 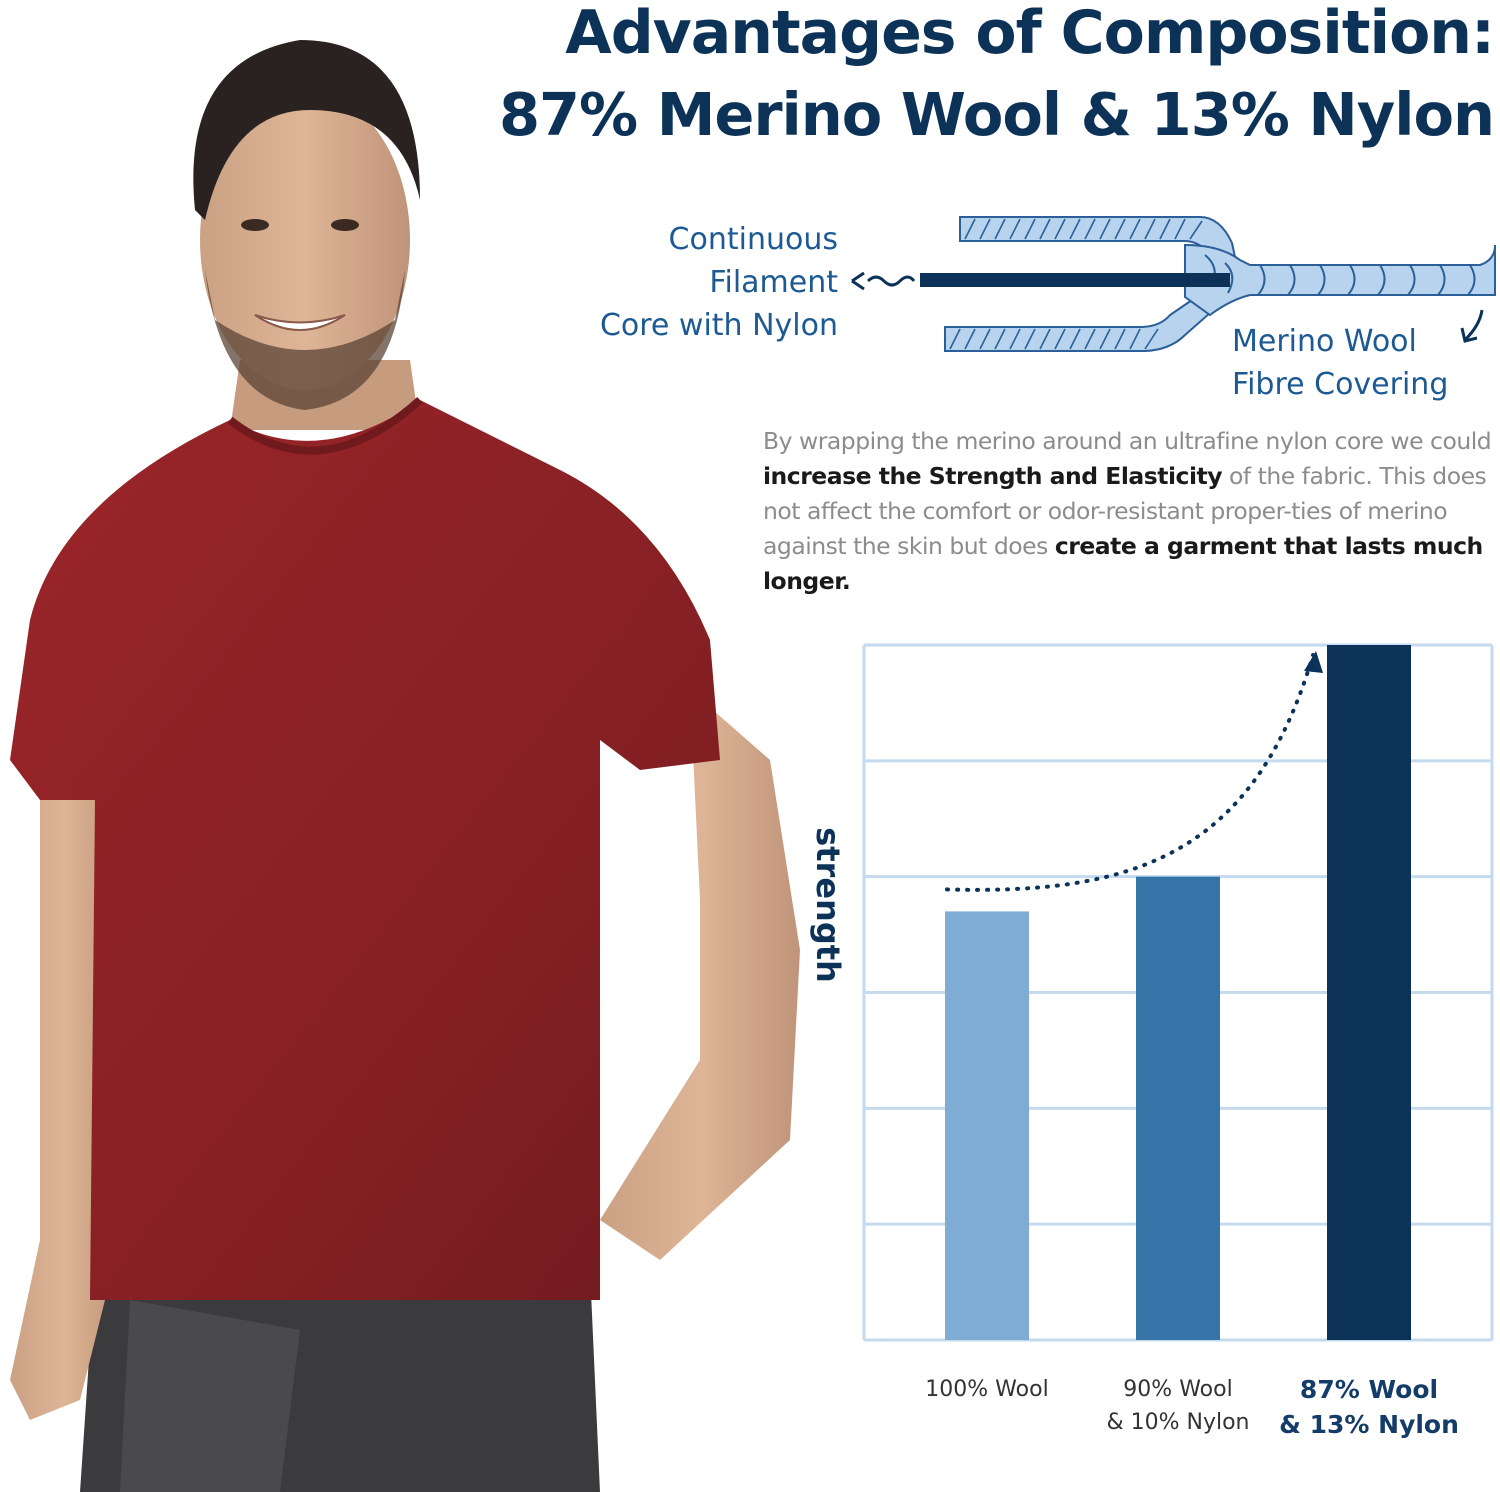 I want to click on description-emphasis: create a garment that lasts much longer., so click(x=1123, y=563).